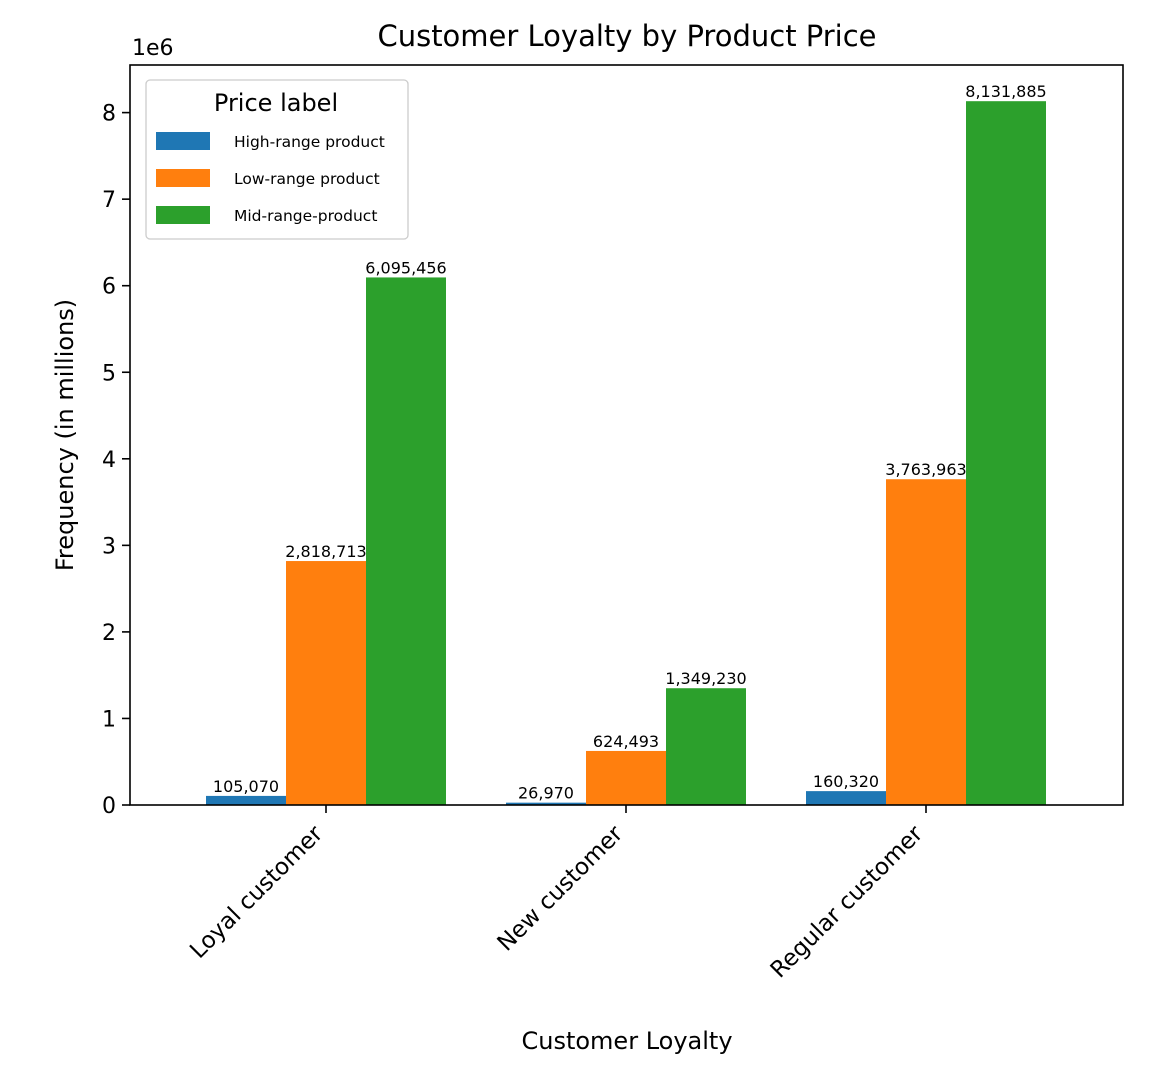  What do you see at coordinates (109, 546) in the screenshot?
I see `y-tick-label: 3` at bounding box center [109, 546].